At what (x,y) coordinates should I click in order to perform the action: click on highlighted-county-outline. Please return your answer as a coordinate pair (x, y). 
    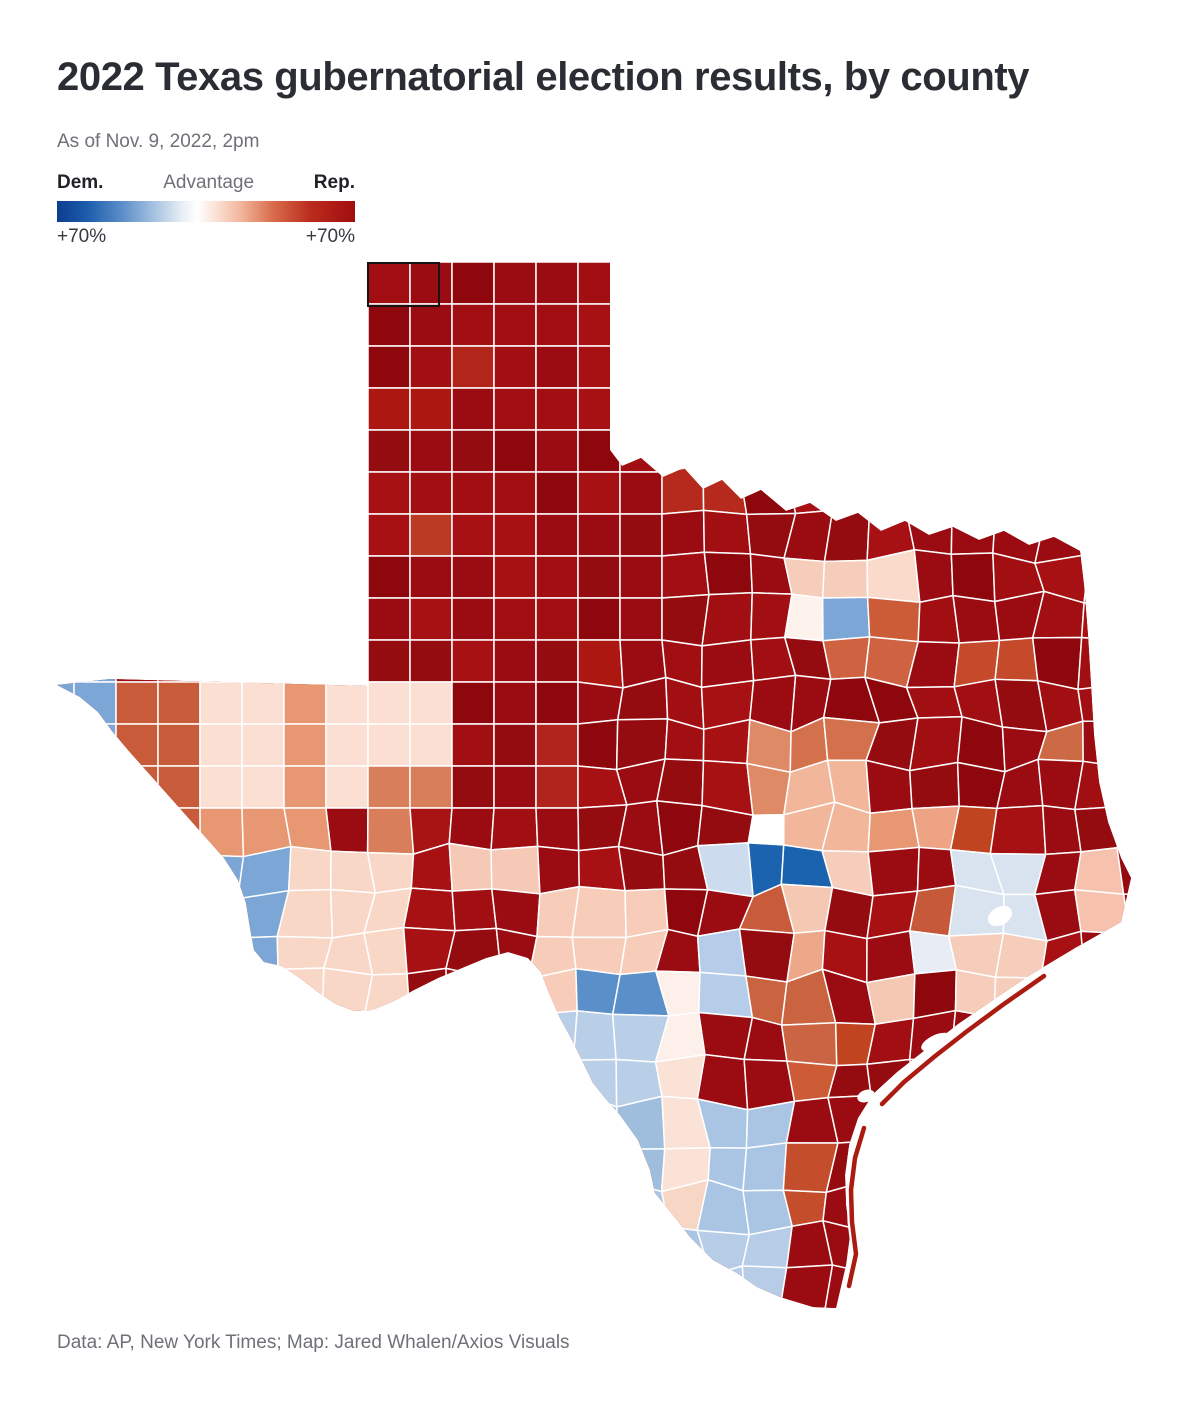
    Looking at the image, I should click on (403, 284).